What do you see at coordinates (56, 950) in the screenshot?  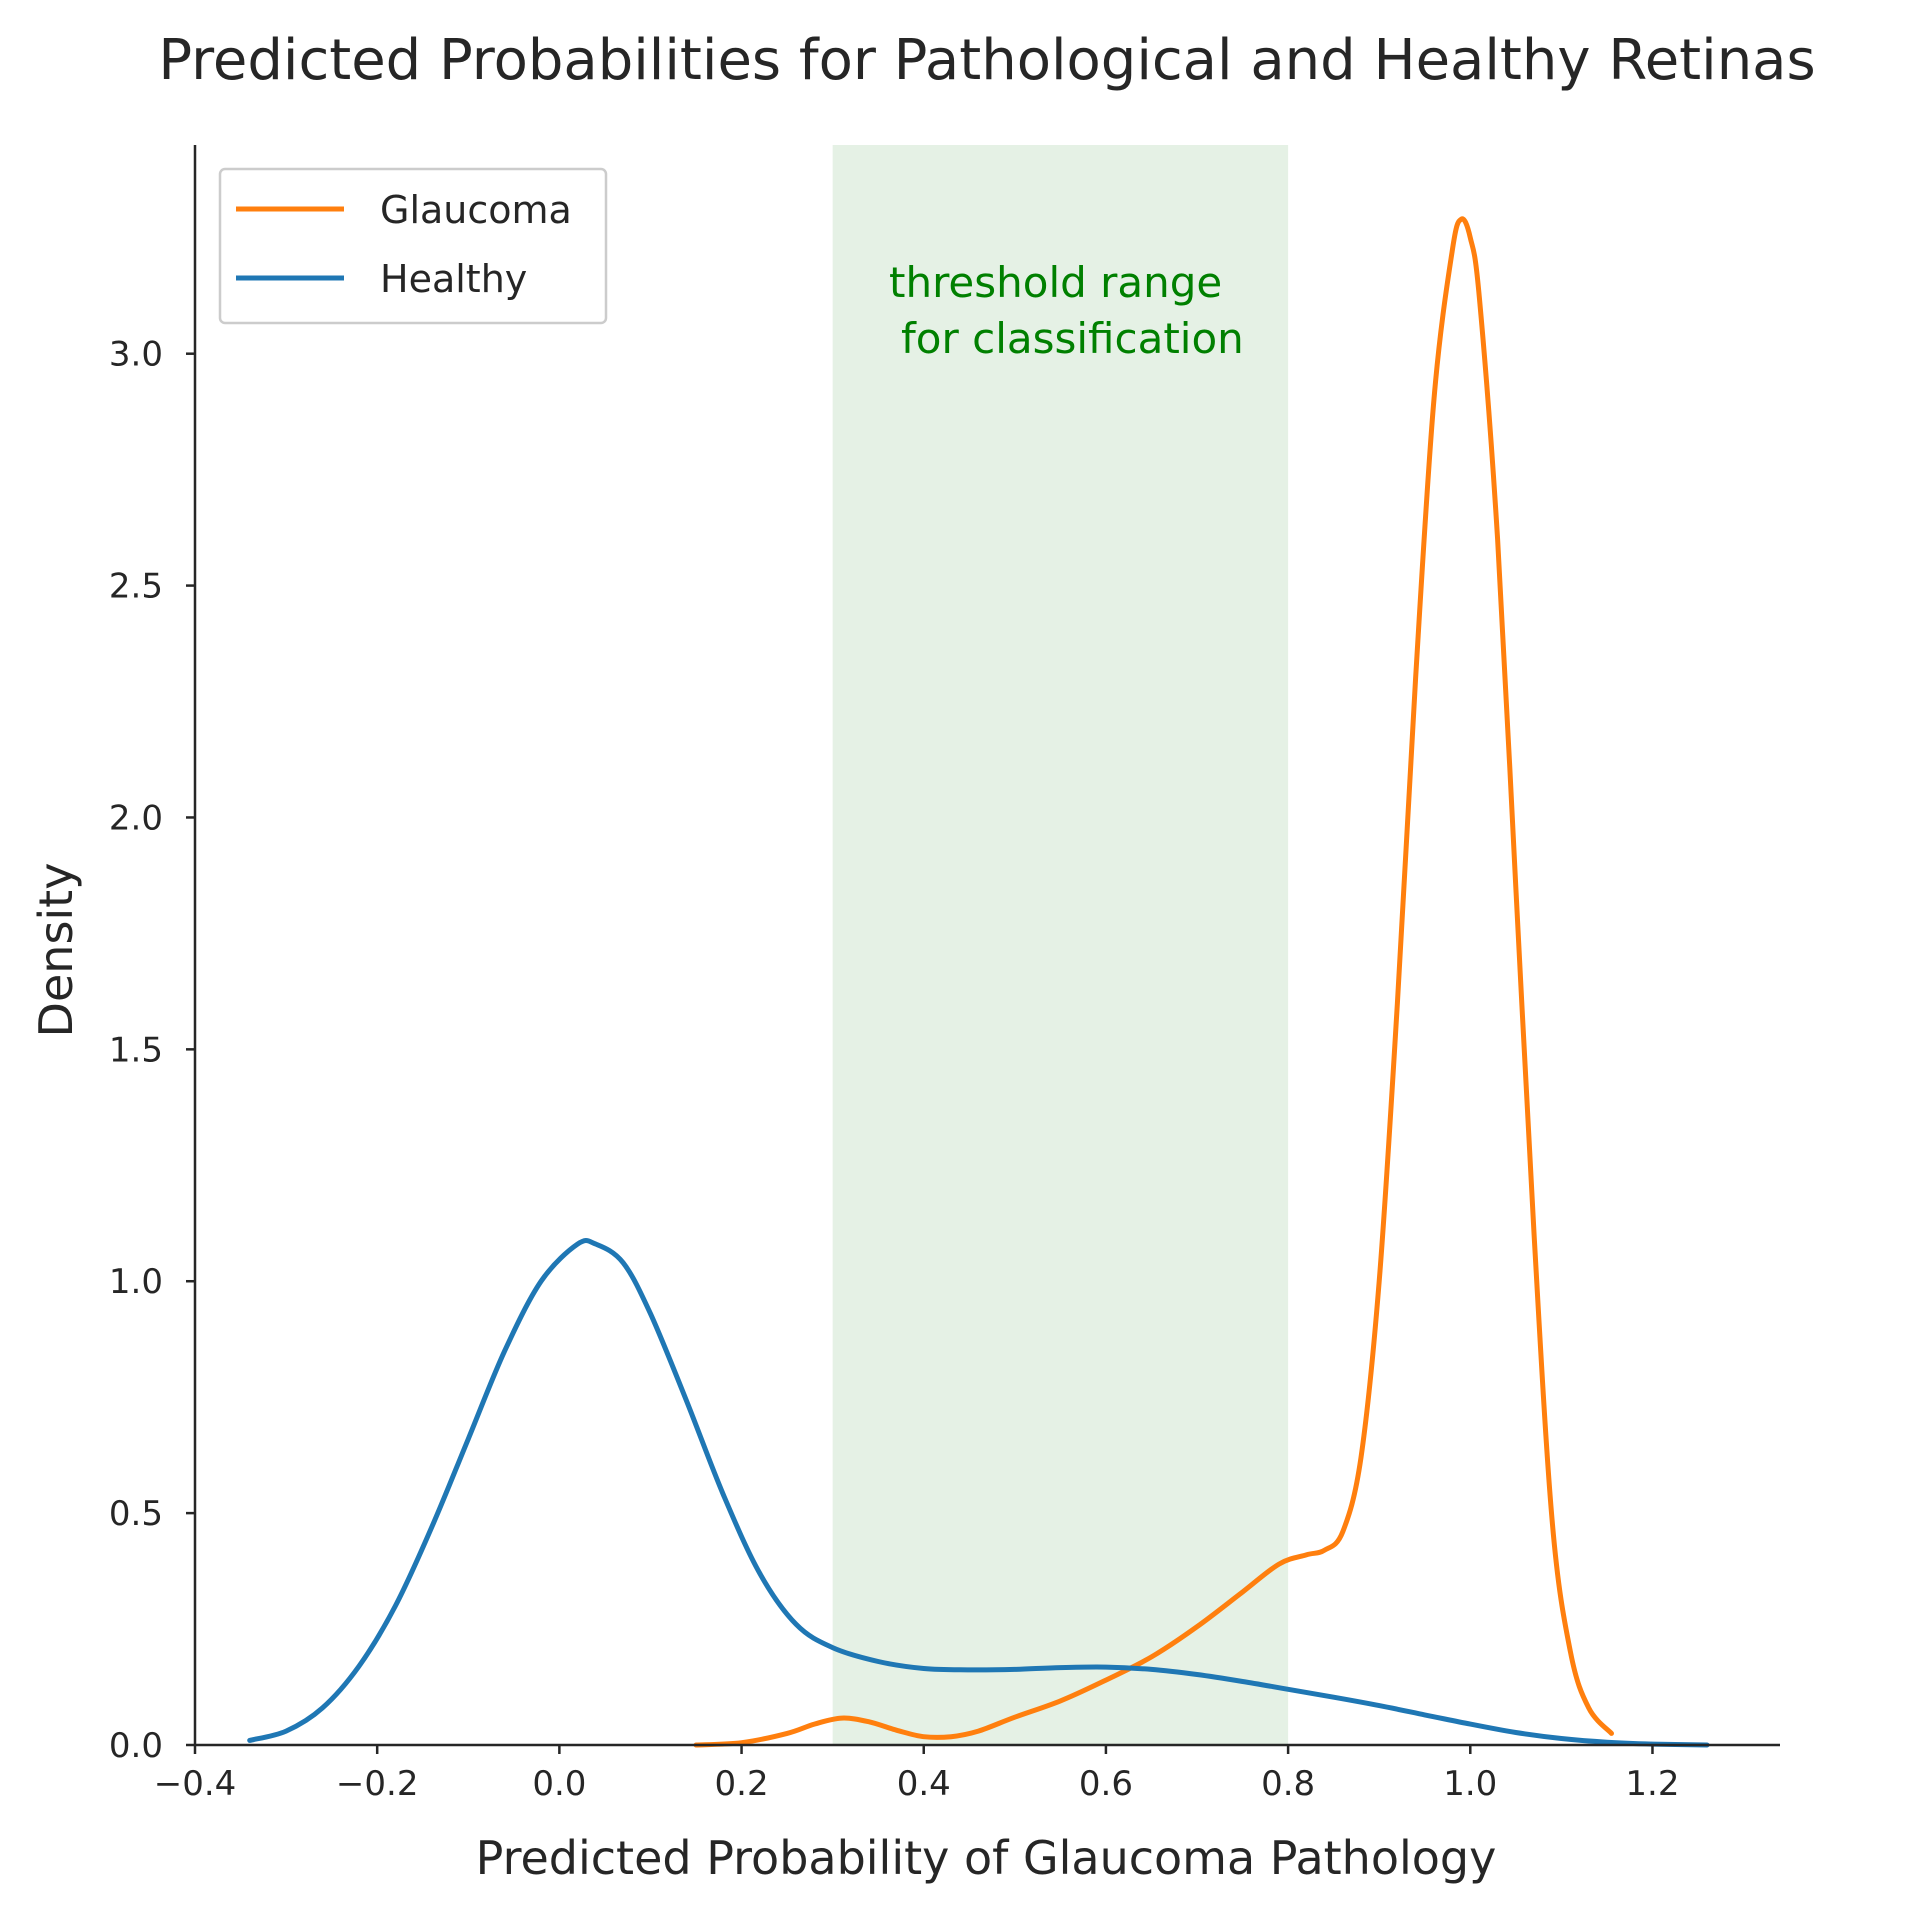 I see `y-axis-label: Density` at bounding box center [56, 950].